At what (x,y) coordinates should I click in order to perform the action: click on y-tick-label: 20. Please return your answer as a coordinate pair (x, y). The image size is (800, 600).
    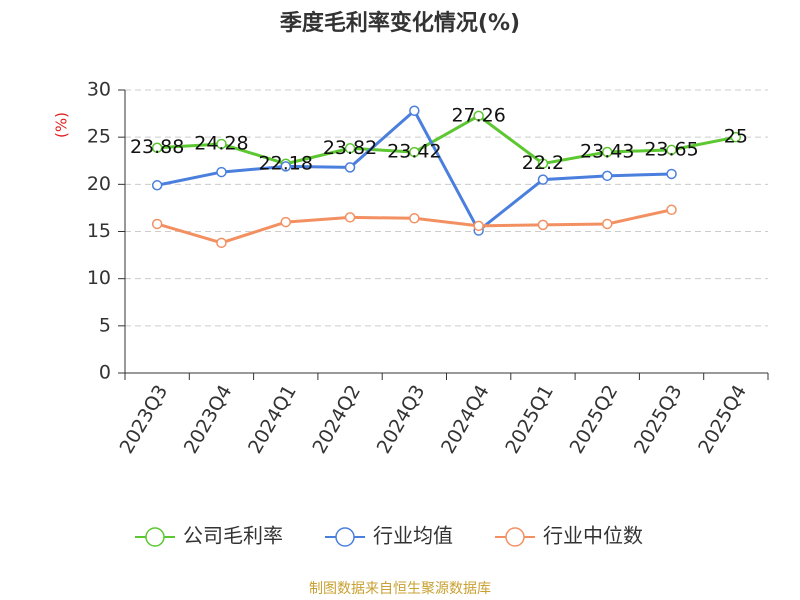
    Looking at the image, I should click on (99, 184).